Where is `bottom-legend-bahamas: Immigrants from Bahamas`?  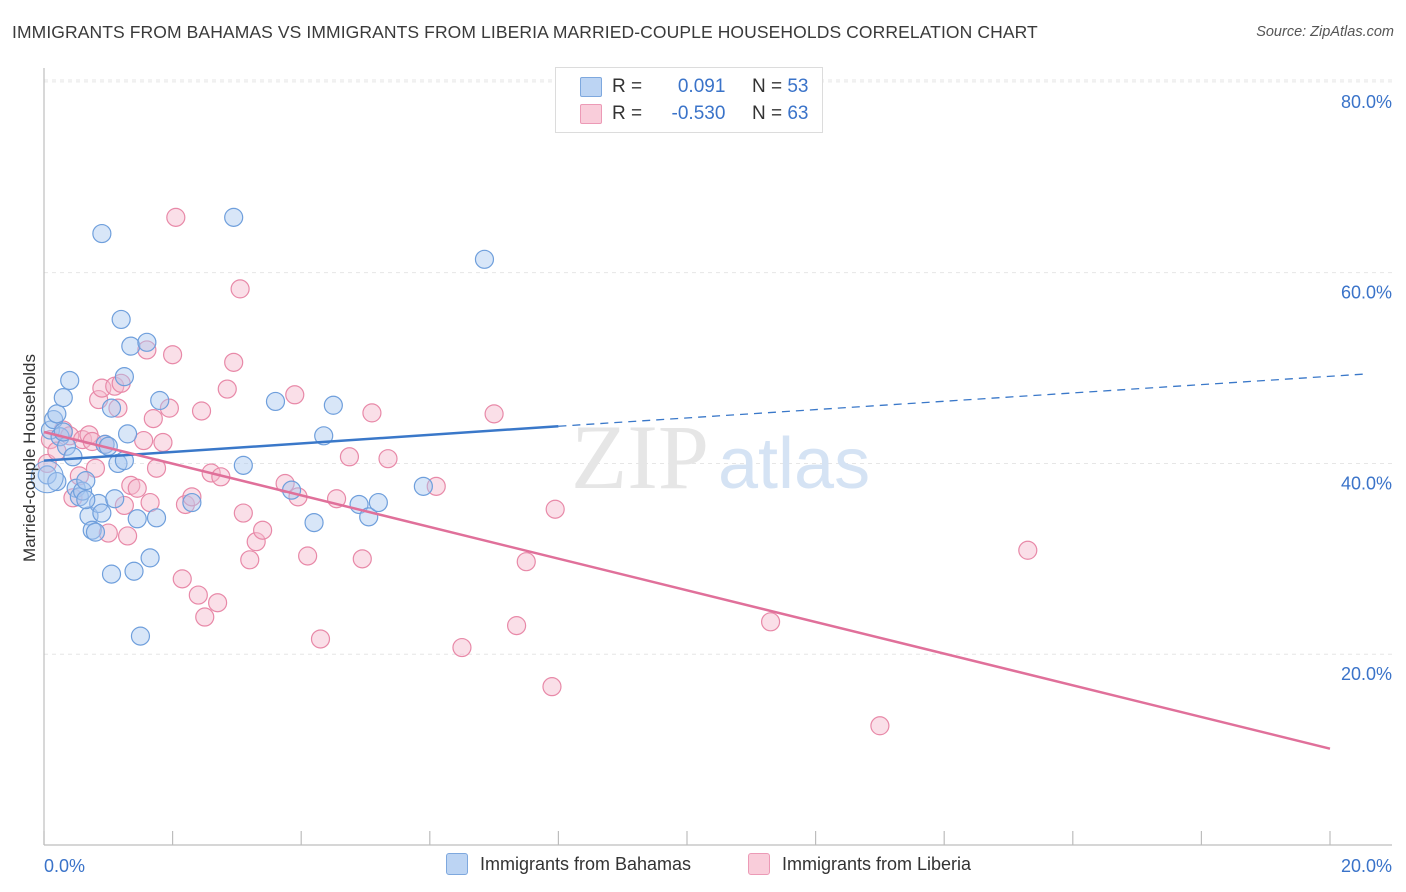
bottom-legend-bahamas: Immigrants from Bahamas is located at coordinates (568, 864).